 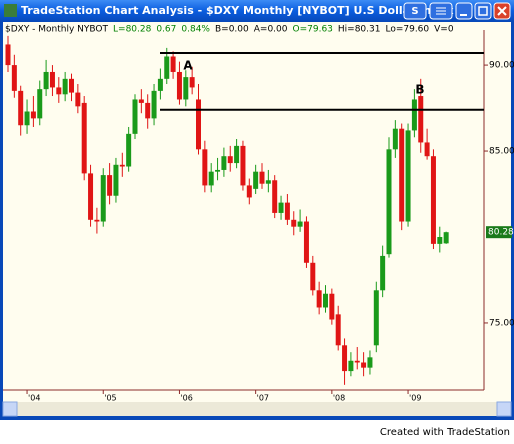 What do you see at coordinates (502, 11) in the screenshot?
I see `close-icon` at bounding box center [502, 11].